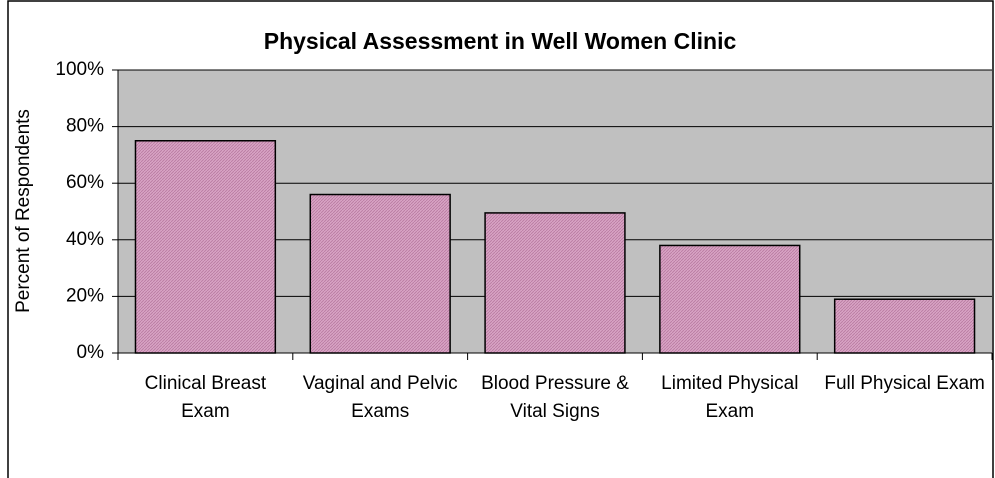 This screenshot has width=995, height=478. Describe the element at coordinates (555, 397) in the screenshot. I see `x-tick-label: Blood Pressure & Vital Signs` at that location.